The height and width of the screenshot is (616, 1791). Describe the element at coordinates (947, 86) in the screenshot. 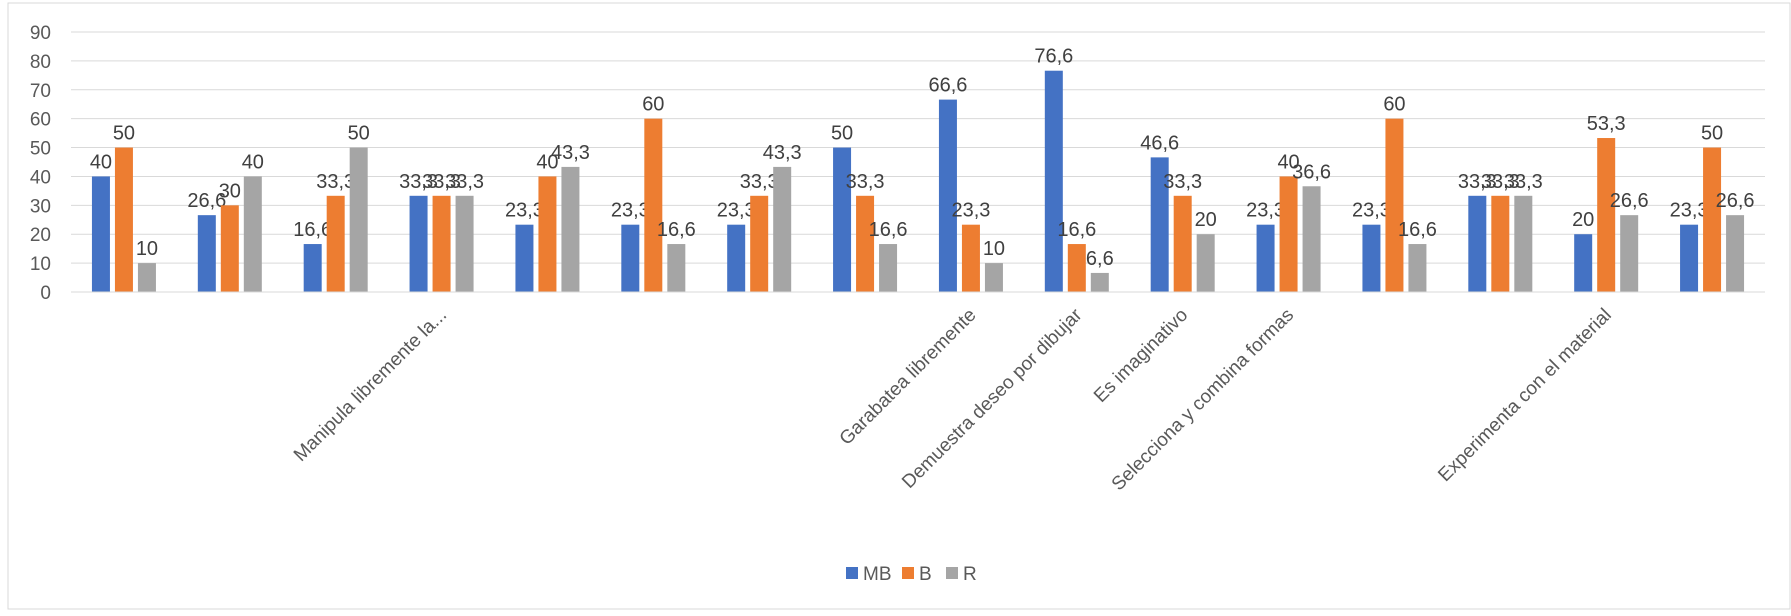

I see `value-label: 66,6` at that location.